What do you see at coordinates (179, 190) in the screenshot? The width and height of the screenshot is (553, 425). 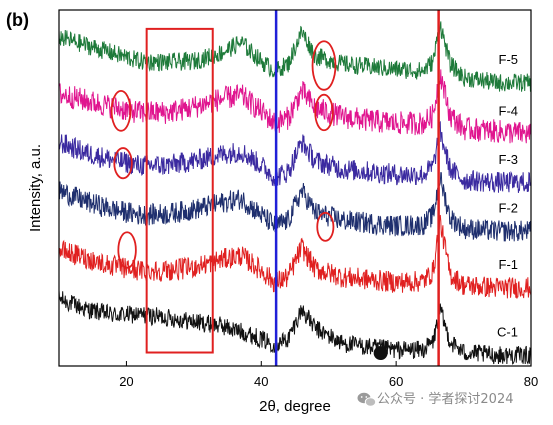 I see `highlight-rectangle` at bounding box center [179, 190].